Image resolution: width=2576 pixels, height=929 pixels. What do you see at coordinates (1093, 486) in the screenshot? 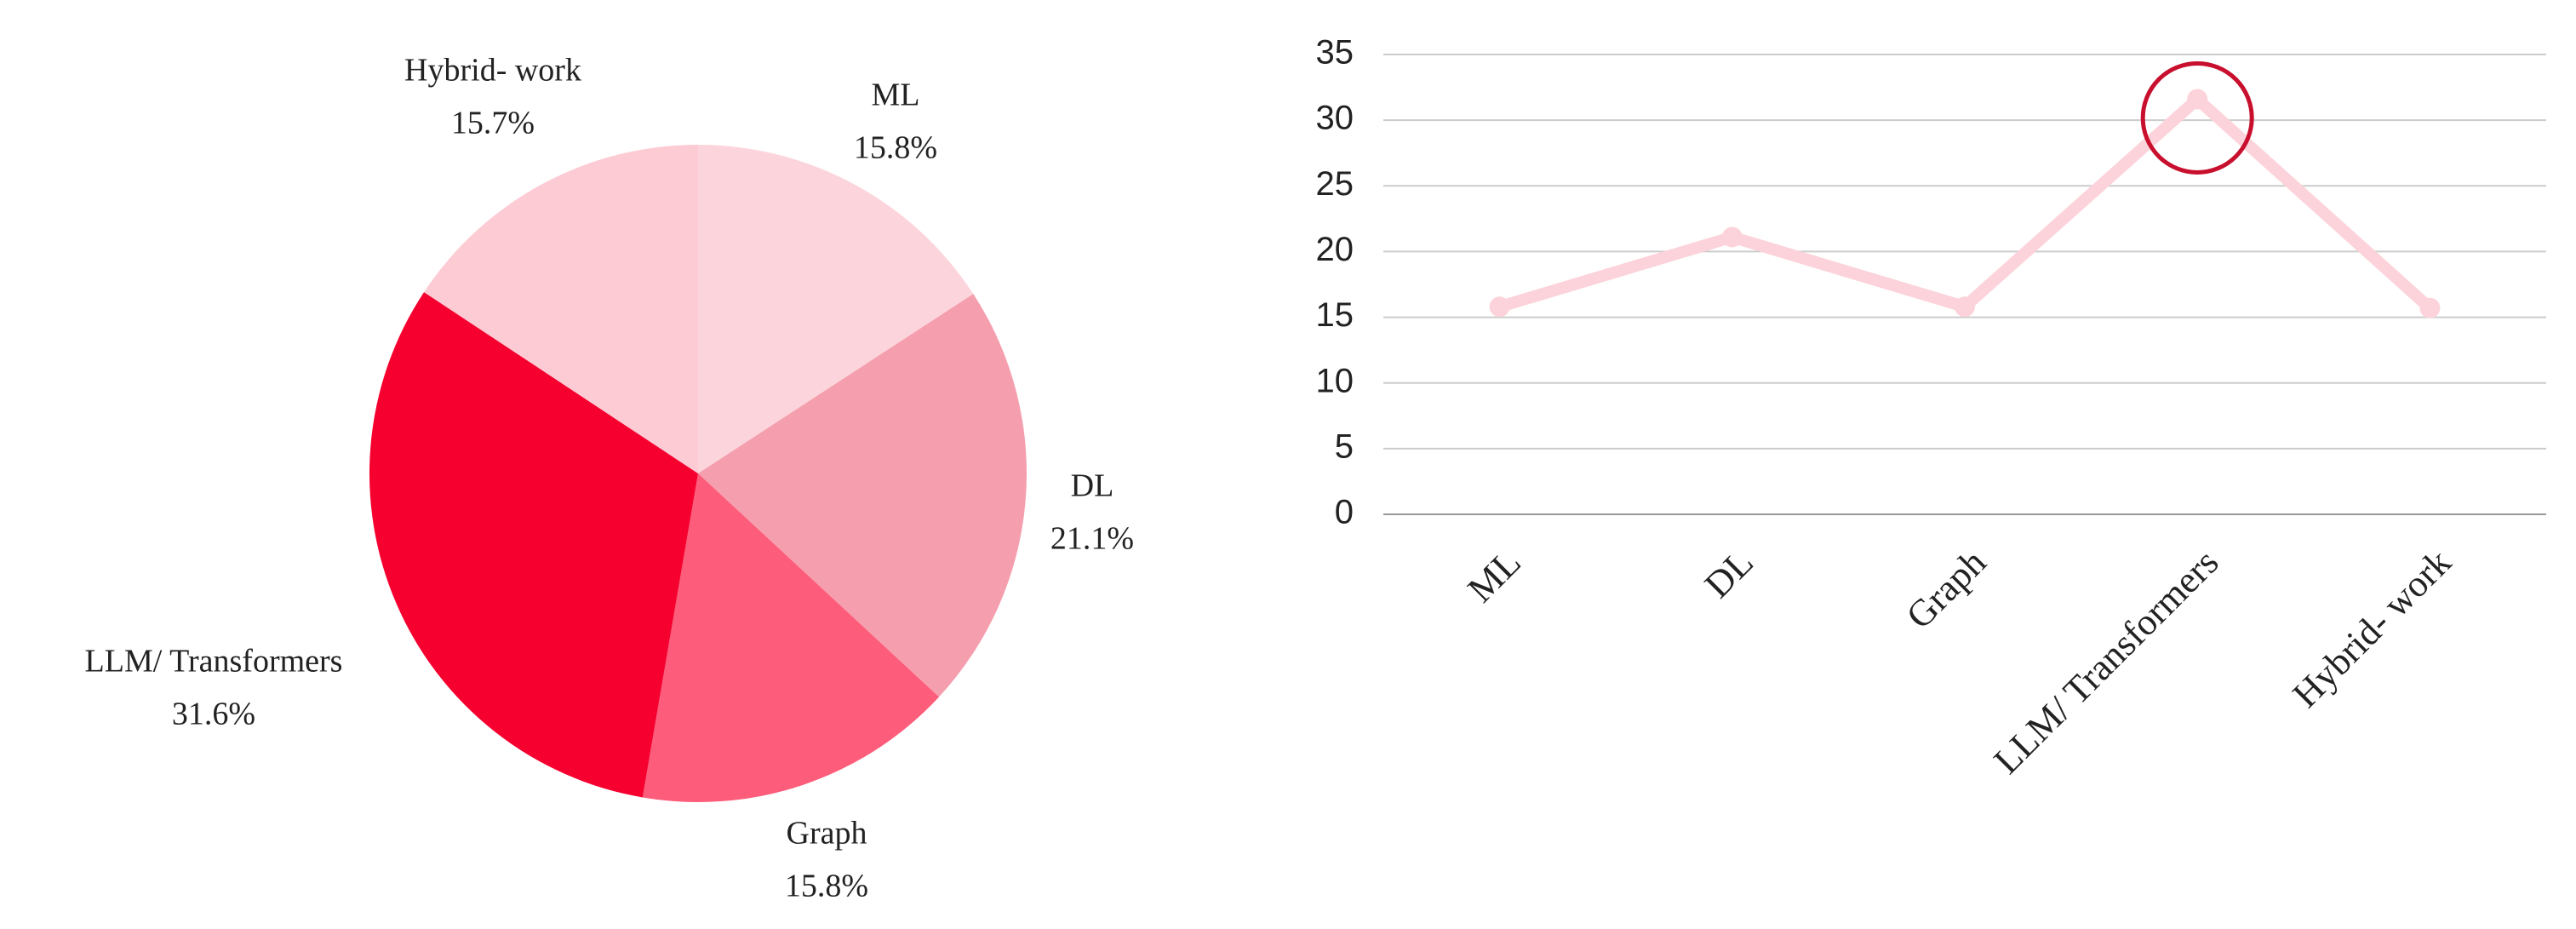
I see `slice-label: DL` at bounding box center [1093, 486].